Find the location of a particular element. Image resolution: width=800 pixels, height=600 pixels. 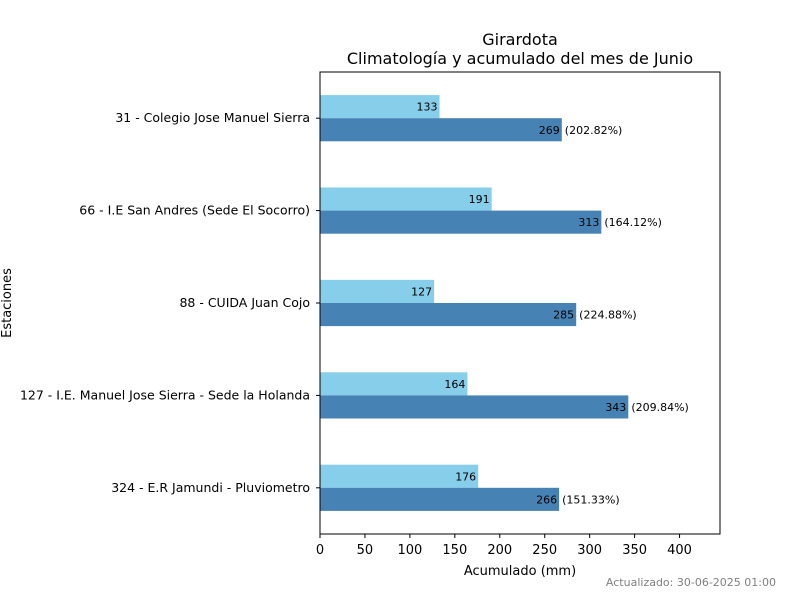

bar-value-label: 164 is located at coordinates (454, 384).